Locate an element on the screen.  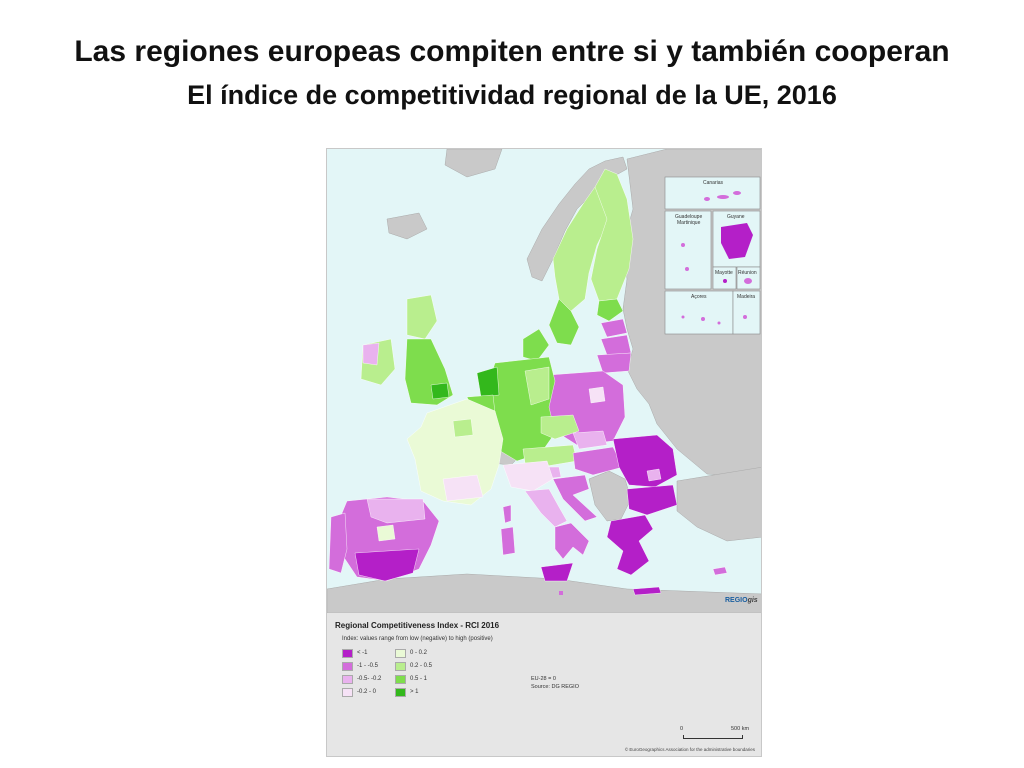
logo-gis-text: gis is located at coordinates (752, 600).